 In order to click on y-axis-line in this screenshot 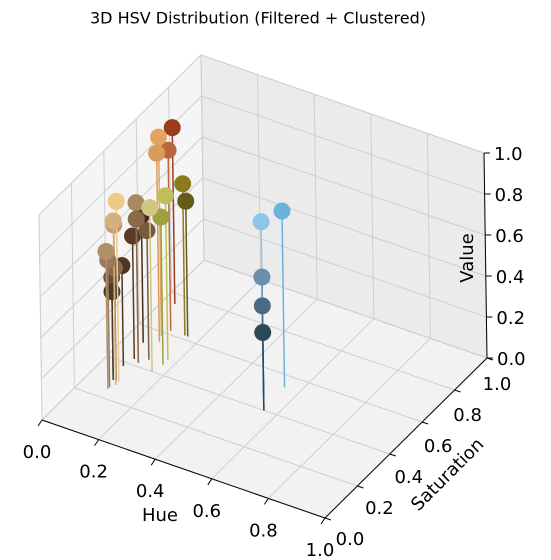, I will do `click(406, 438)`.